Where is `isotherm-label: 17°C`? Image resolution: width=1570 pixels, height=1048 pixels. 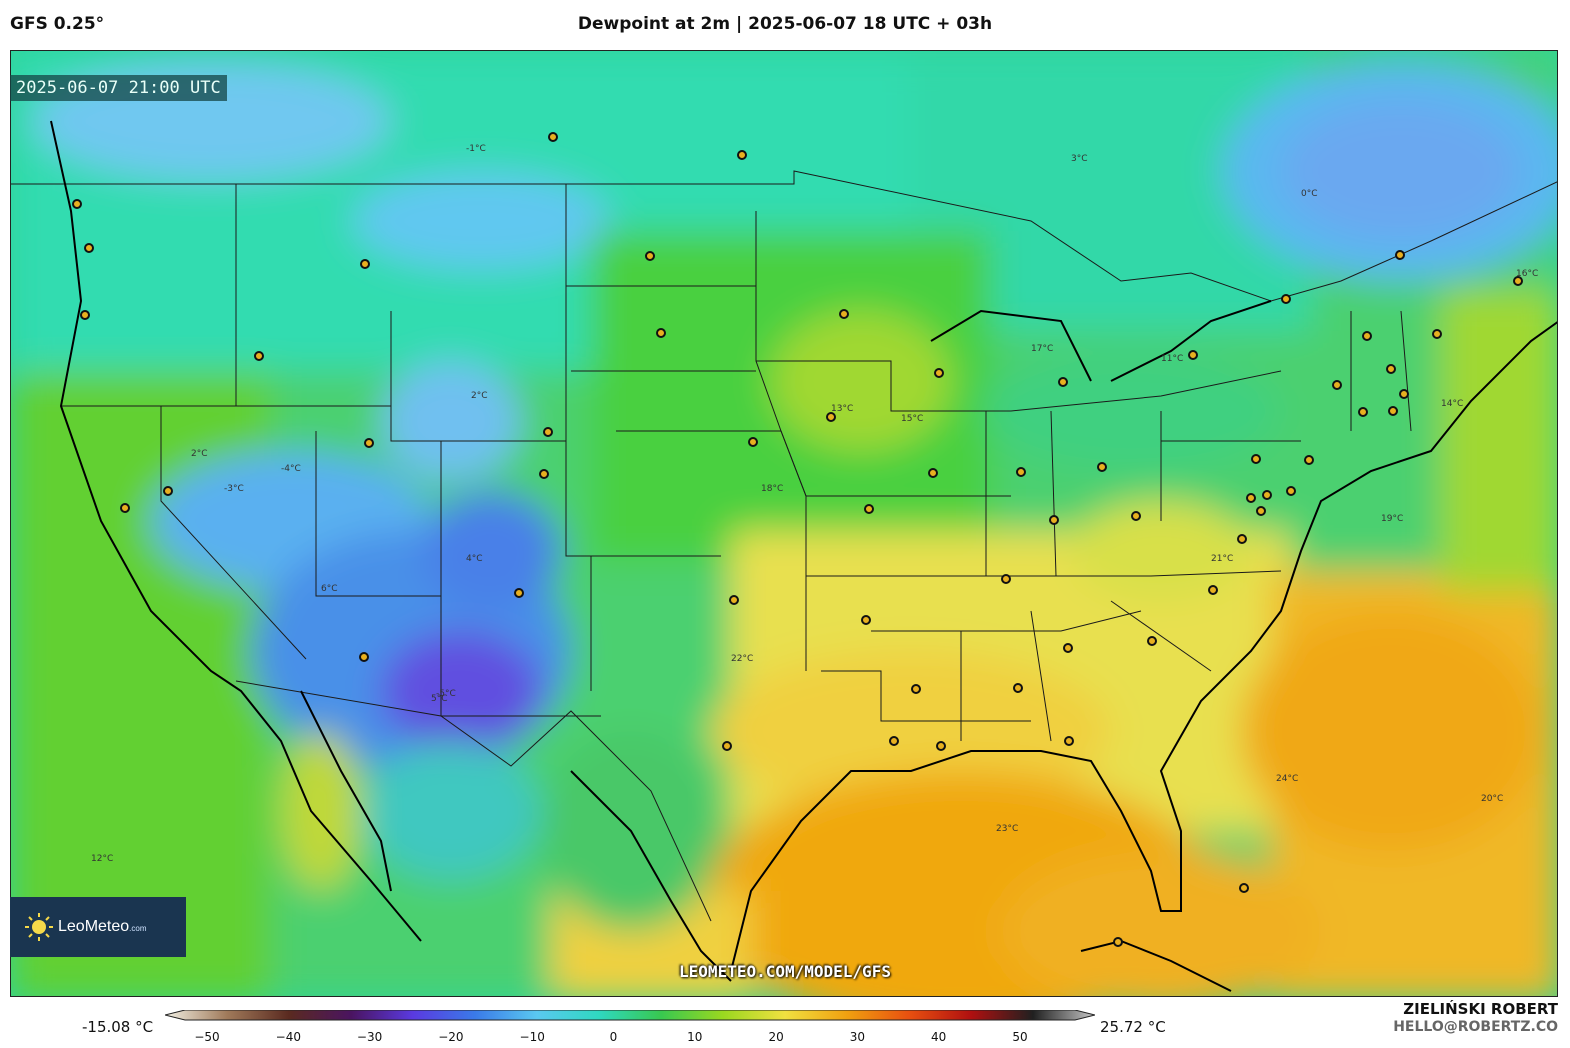
isotherm-label: 17°C is located at coordinates (1042, 349).